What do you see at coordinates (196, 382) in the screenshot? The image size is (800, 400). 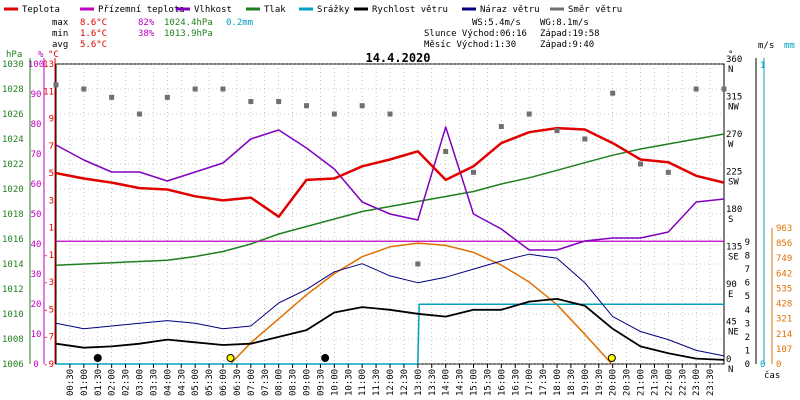 I see `x-tick-label-9: 05:00` at bounding box center [196, 382].